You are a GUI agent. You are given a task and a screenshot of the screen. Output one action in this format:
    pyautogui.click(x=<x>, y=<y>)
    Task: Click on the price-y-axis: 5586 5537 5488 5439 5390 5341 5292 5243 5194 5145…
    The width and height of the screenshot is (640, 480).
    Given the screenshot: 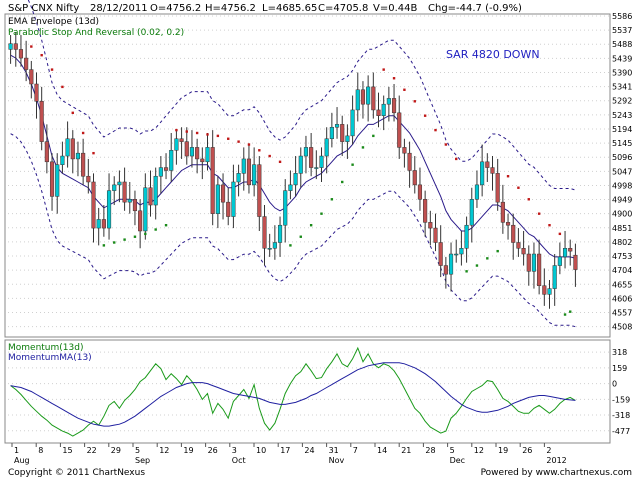 What is the action you would take?
    pyautogui.click(x=622, y=172)
    